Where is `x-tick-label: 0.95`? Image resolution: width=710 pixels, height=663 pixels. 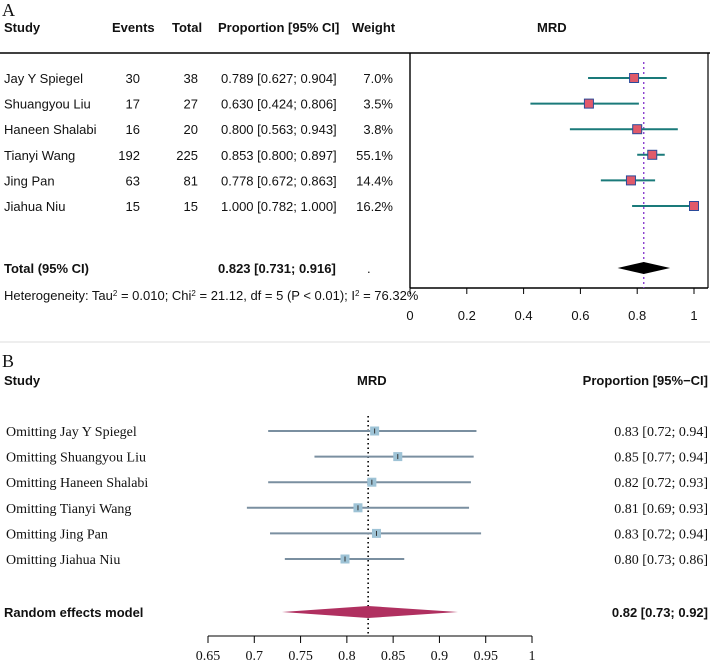 x-tick-label: 0.95 is located at coordinates (485, 656).